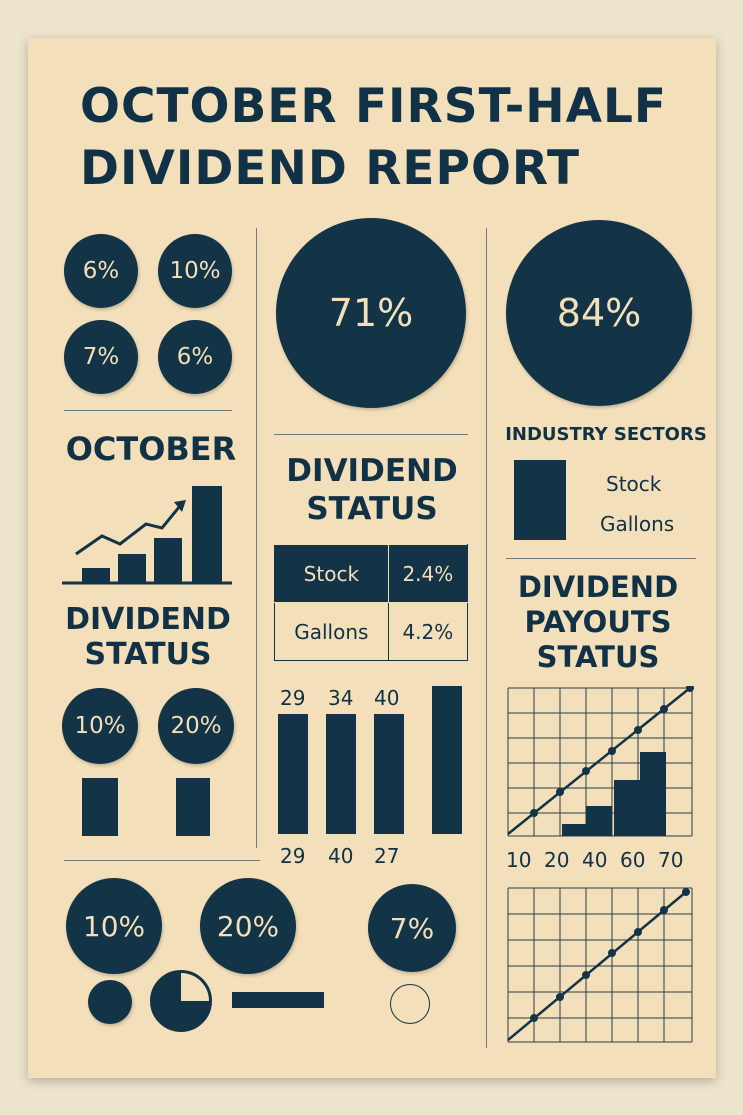 This screenshot has height=1115, width=743. I want to click on table-cell: 2.4%, so click(428, 573).